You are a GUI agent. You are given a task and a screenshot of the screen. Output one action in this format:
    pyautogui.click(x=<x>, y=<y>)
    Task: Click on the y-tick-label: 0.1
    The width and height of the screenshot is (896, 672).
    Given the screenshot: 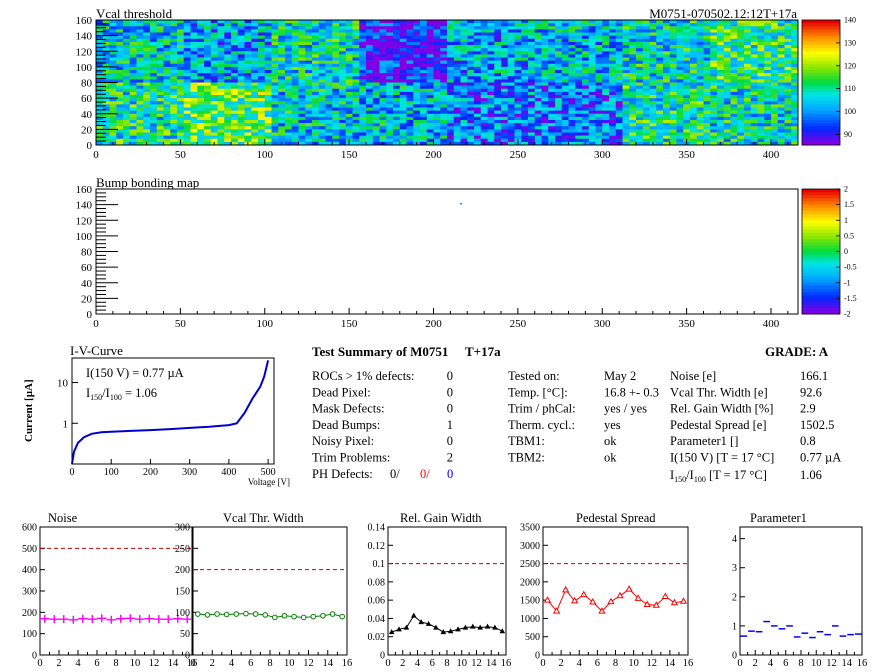 What is the action you would take?
    pyautogui.click(x=379, y=564)
    